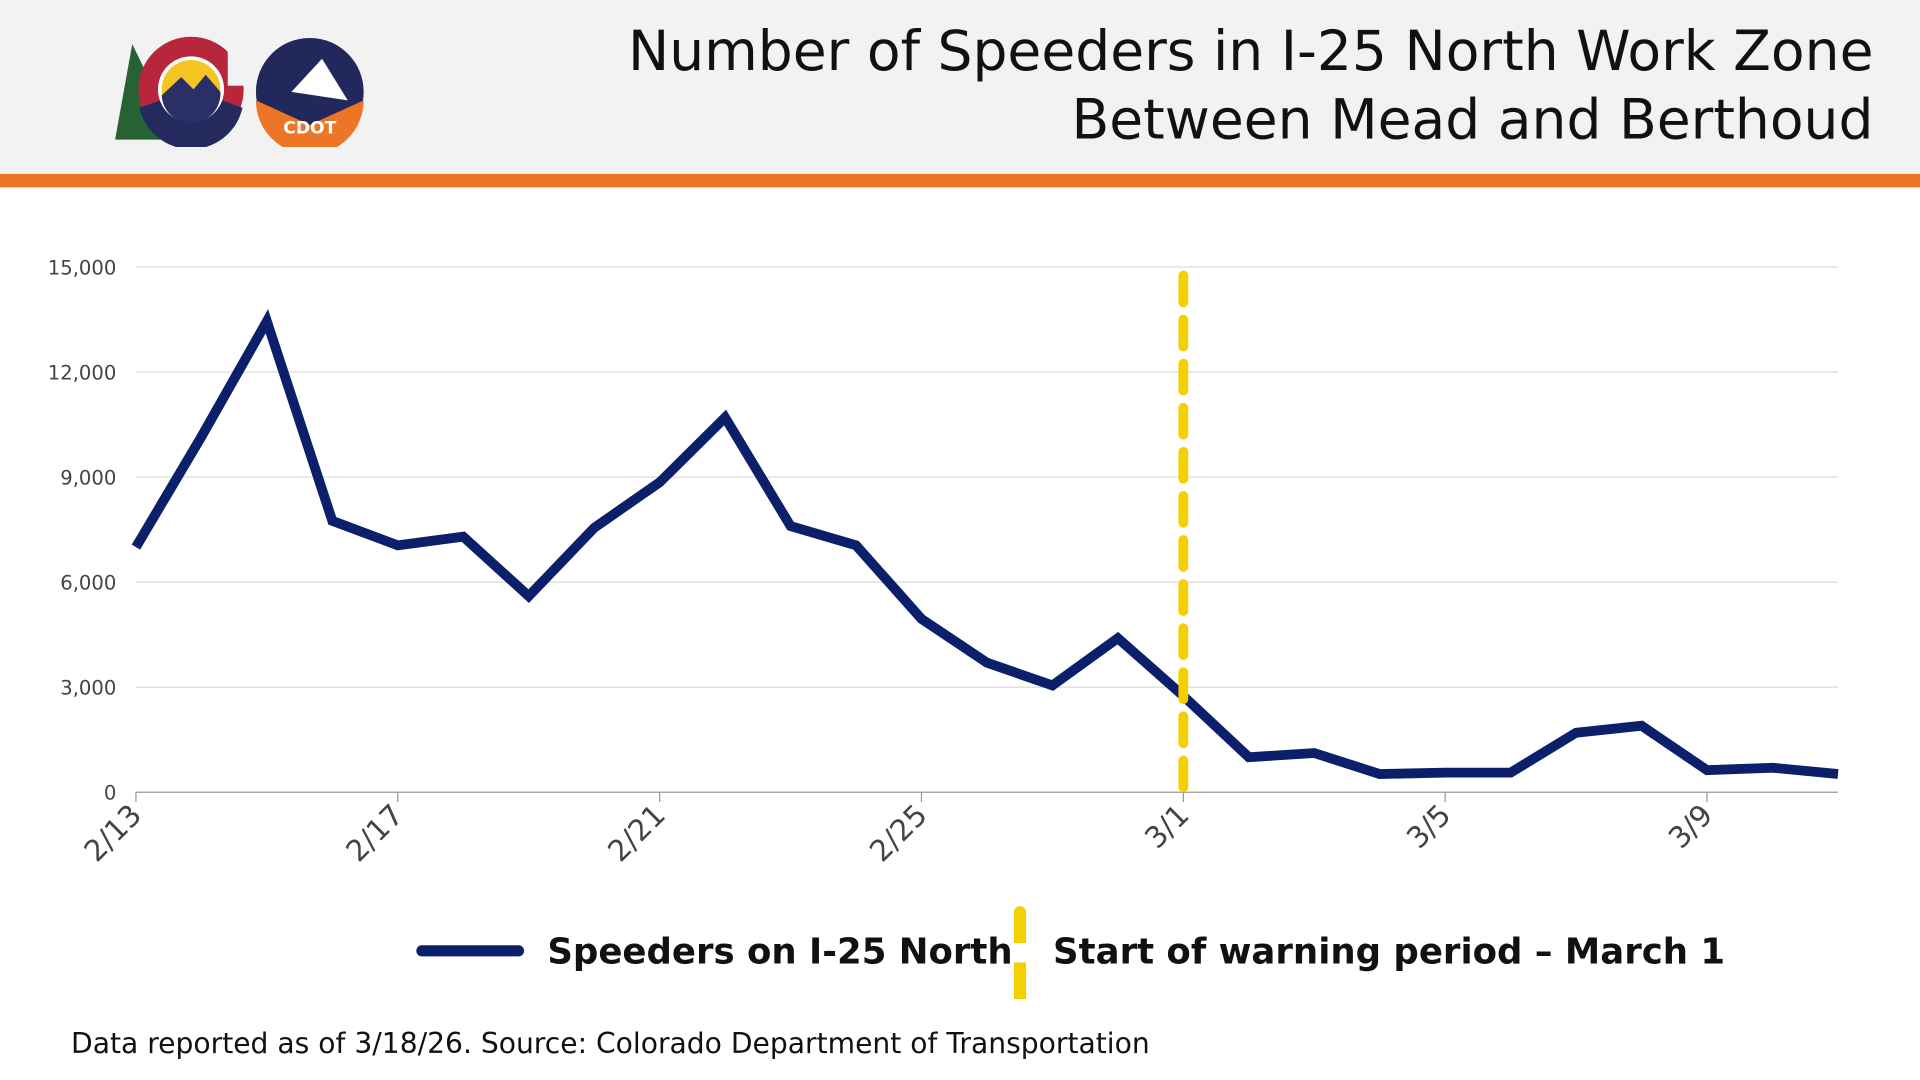 This screenshot has height=1080, width=1920. I want to click on colorado-logo, so click(184, 91).